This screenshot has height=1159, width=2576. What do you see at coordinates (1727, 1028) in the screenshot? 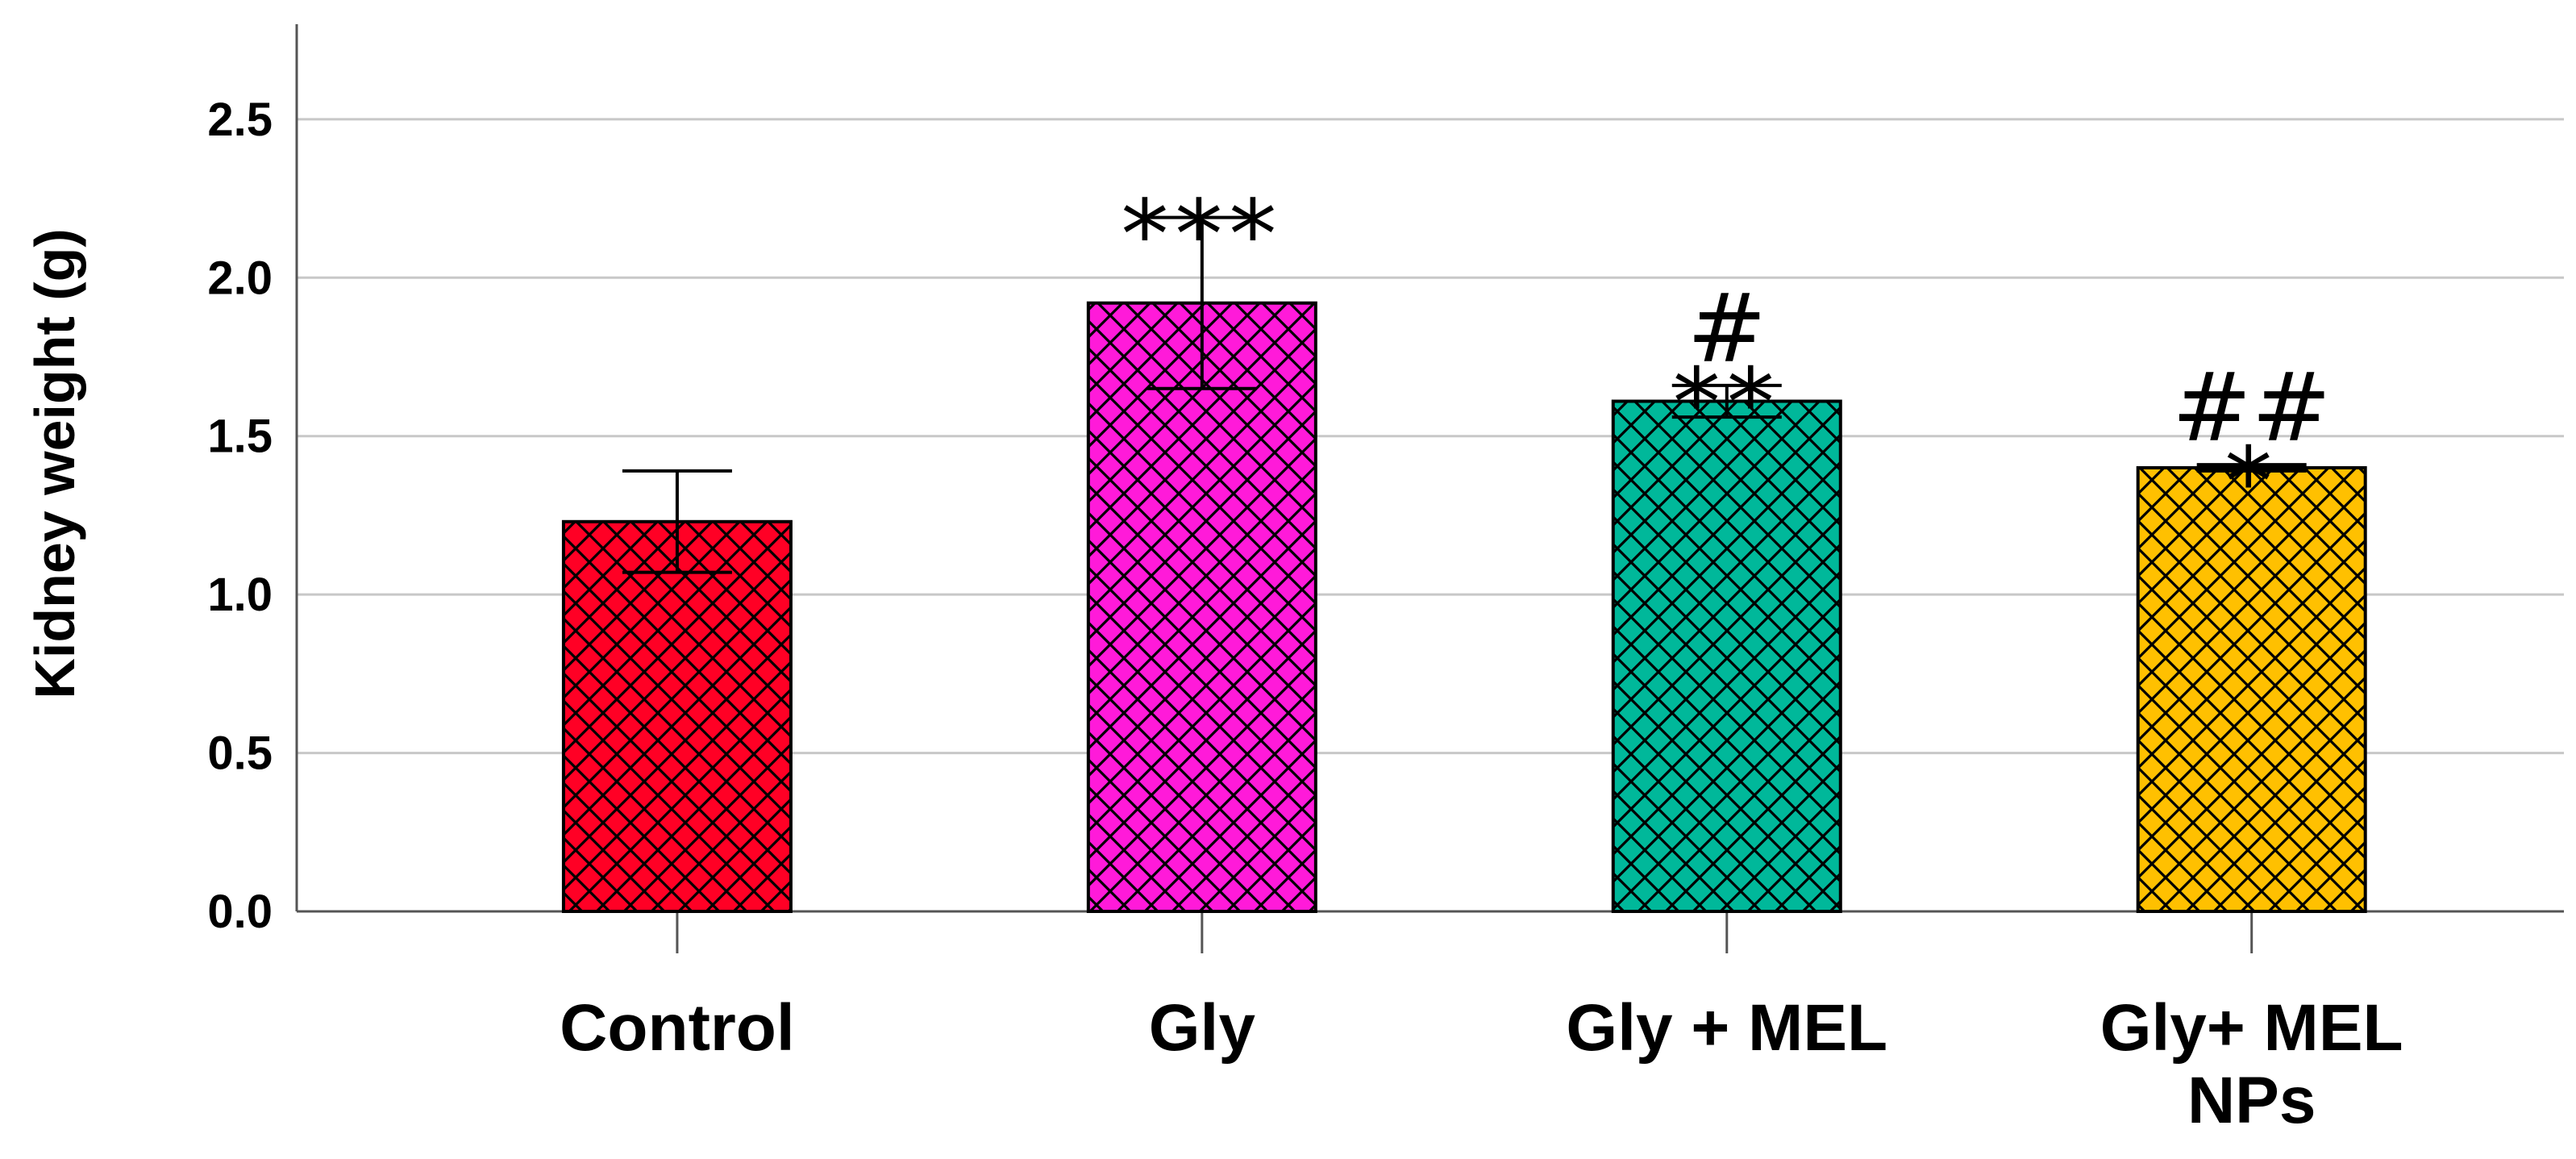
I see `x-category-label: Gly + MEL` at bounding box center [1727, 1028].